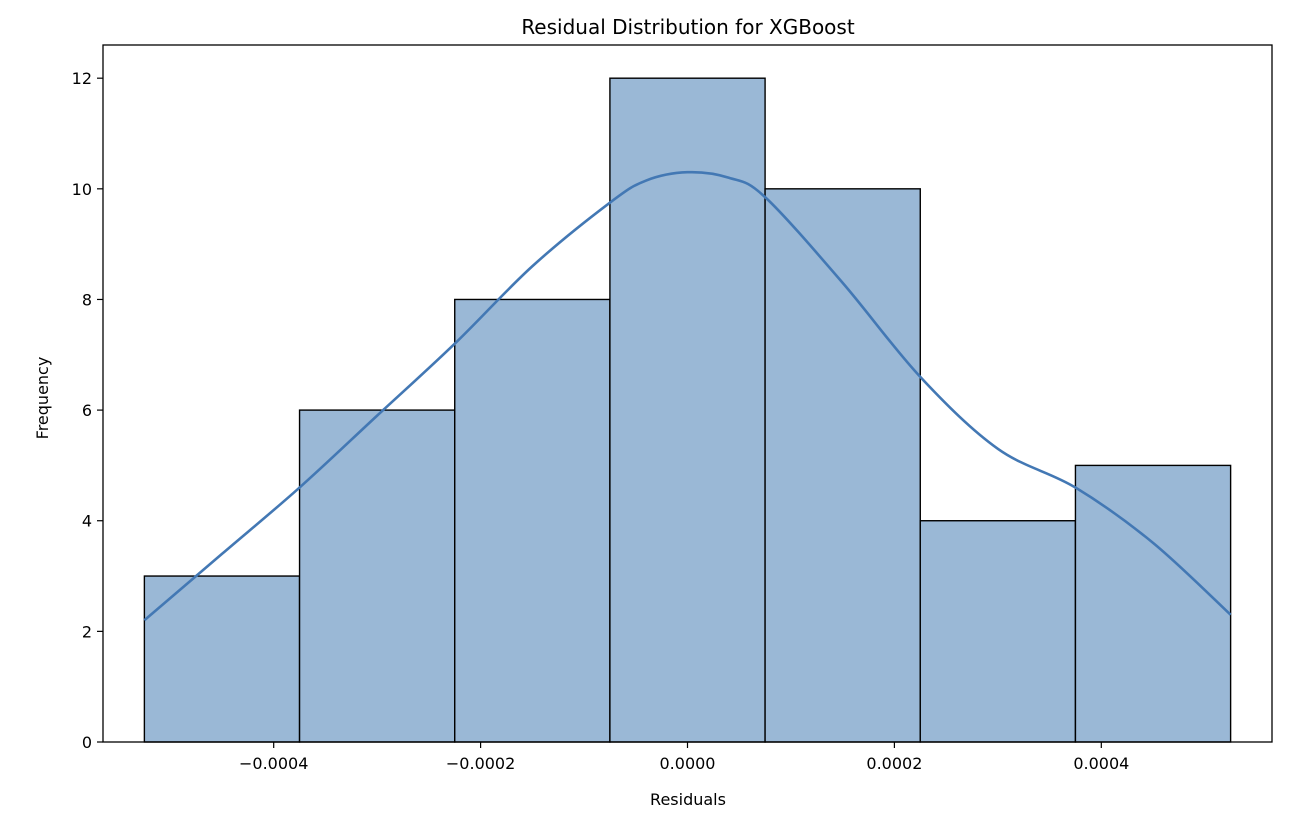 Image resolution: width=1310 pixels, height=822 pixels. What do you see at coordinates (688, 763) in the screenshot?
I see `x-tick-label-3: 0.0000` at bounding box center [688, 763].